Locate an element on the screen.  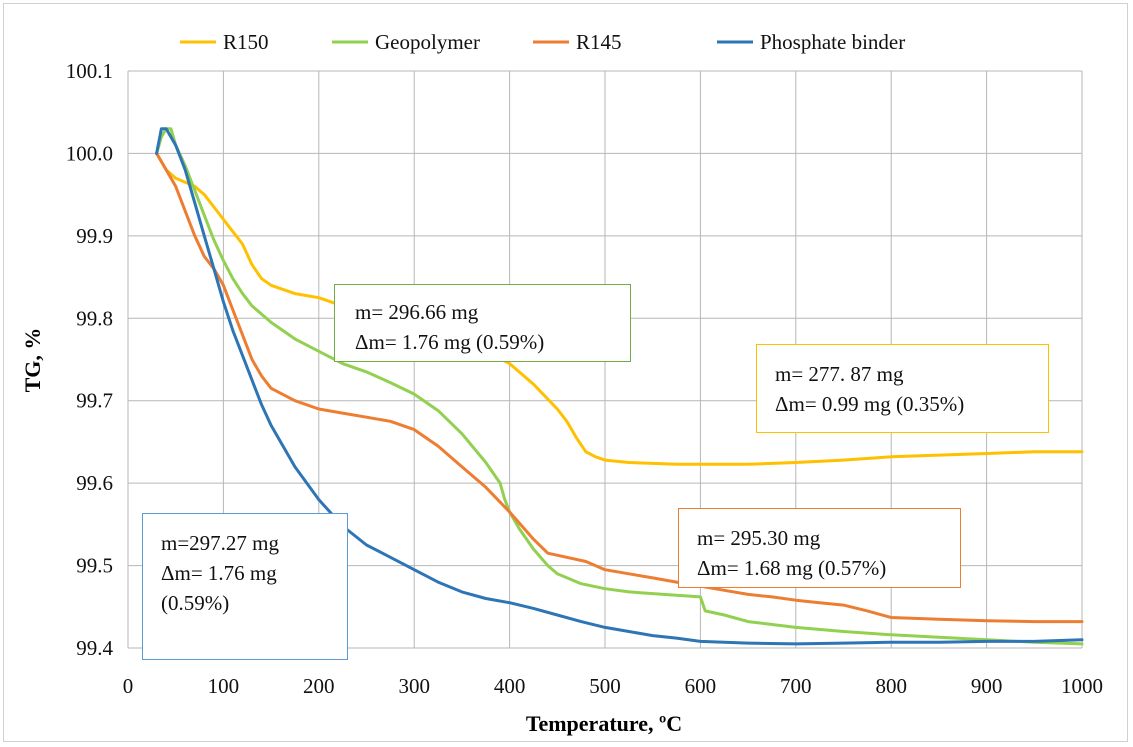
annotation-line: m= 296.66 mg is located at coordinates (417, 312).